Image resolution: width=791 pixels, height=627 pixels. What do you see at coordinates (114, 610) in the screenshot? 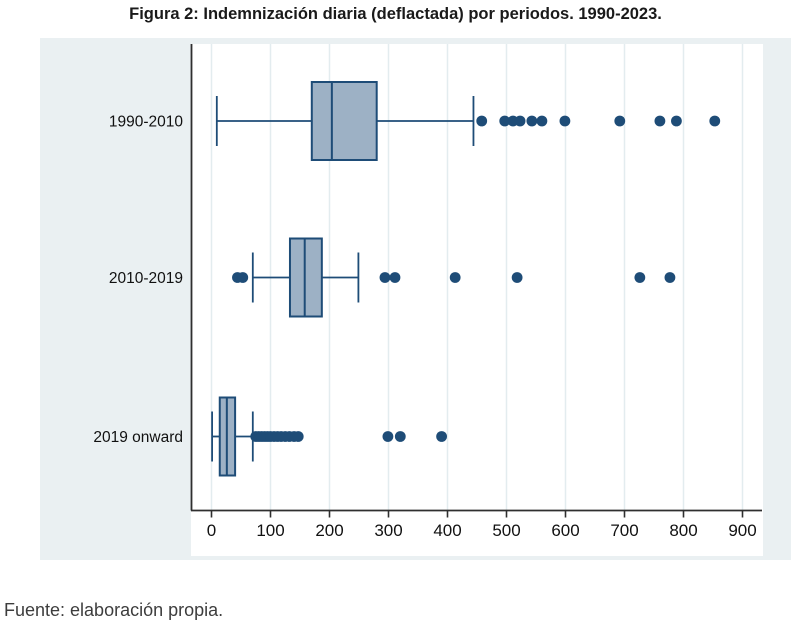
I see `source-note: Fuente: elaboración propia.` at bounding box center [114, 610].